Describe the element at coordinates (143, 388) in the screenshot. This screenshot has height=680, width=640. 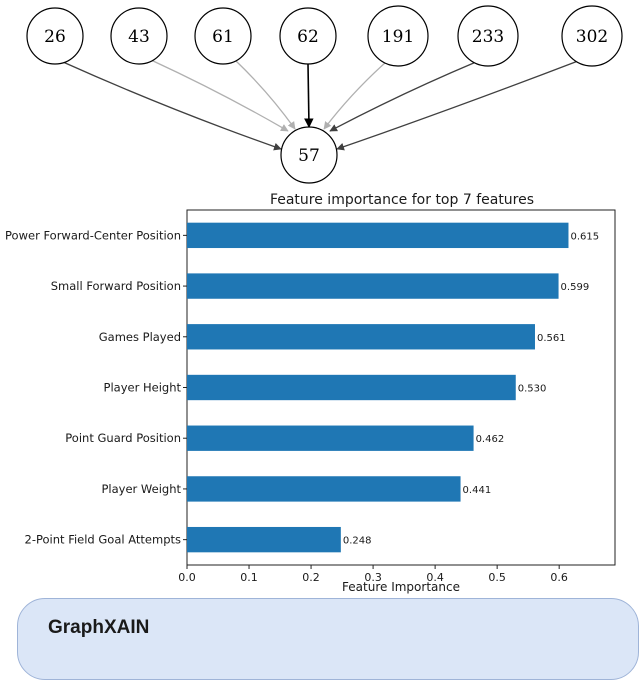
I see `y-tick-label: Player Height` at that location.